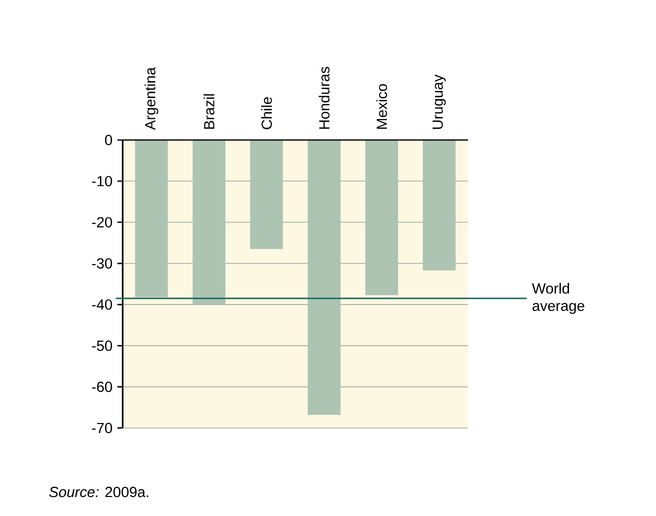 Image resolution: width=656 pixels, height=516 pixels. I want to click on y-tick-label: -70, so click(102, 428).